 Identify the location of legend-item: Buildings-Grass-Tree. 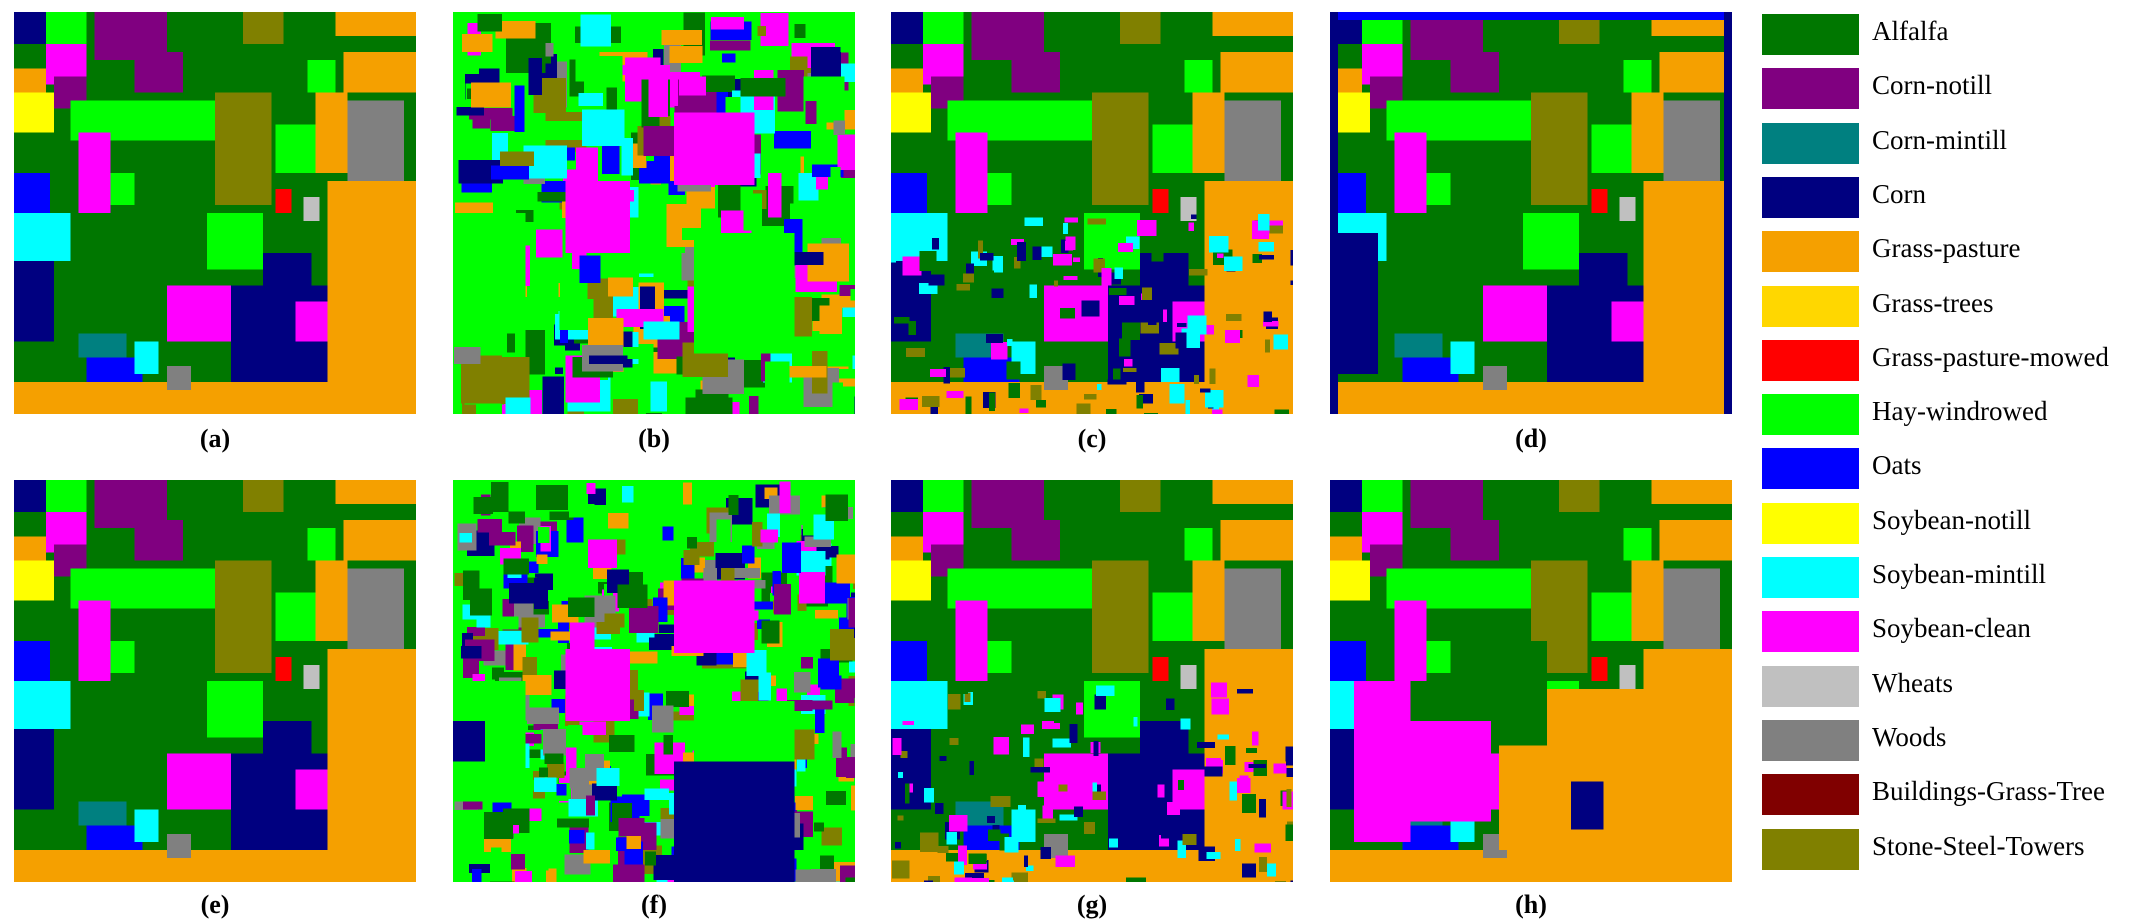
(1952, 794).